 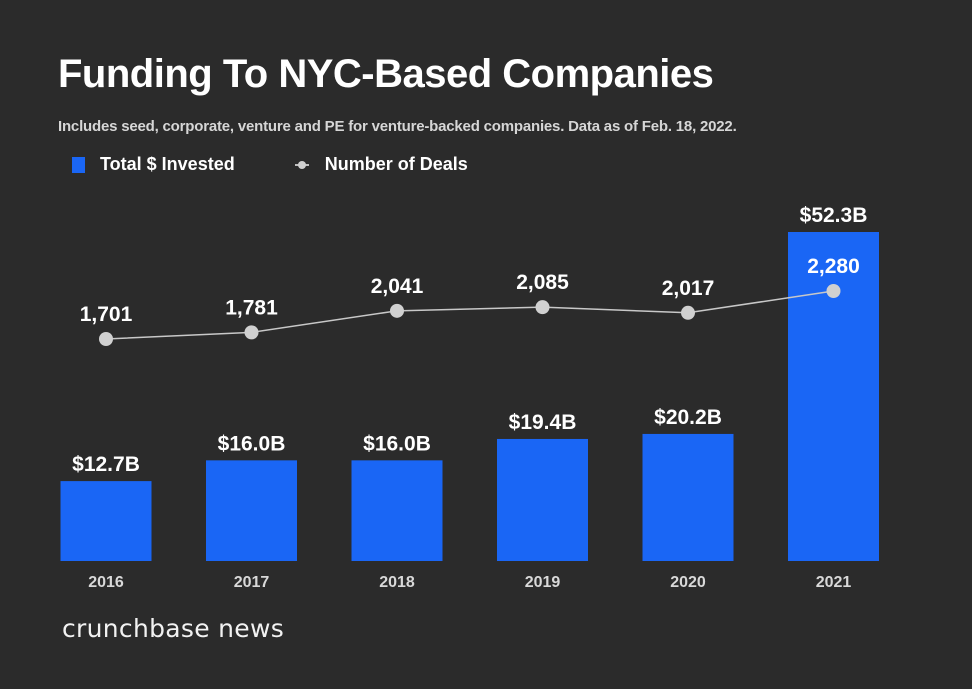 What do you see at coordinates (106, 582) in the screenshot?
I see `x-tick-label: 2016` at bounding box center [106, 582].